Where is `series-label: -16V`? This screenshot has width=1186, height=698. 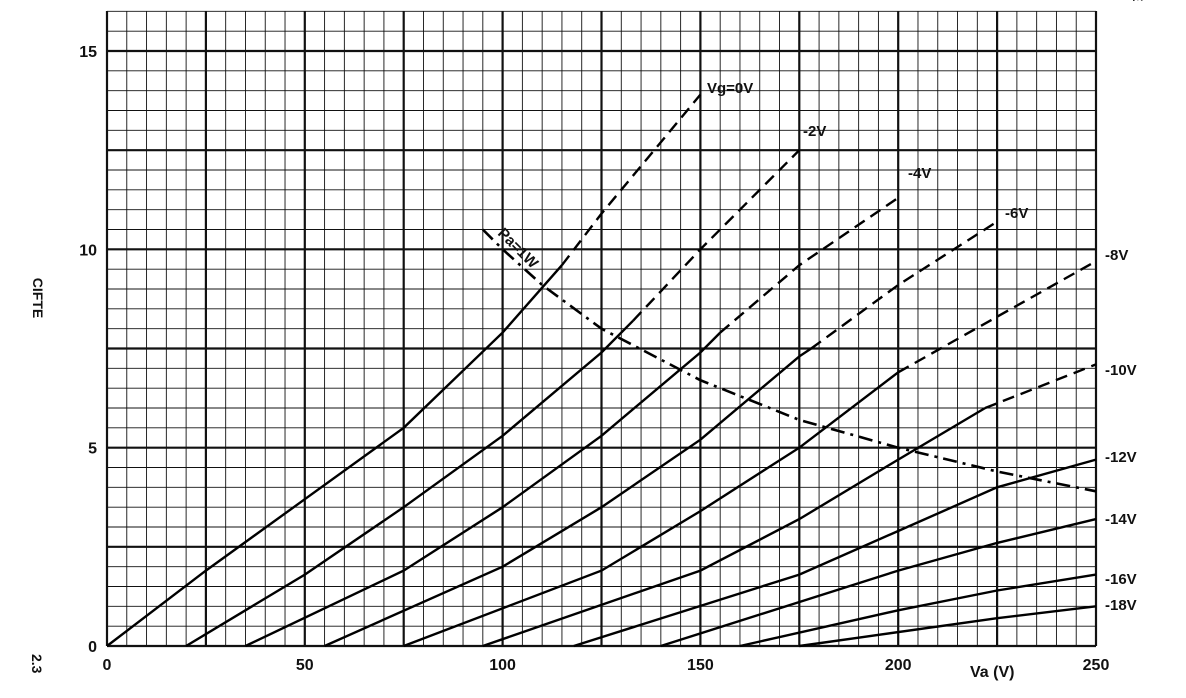
series-label: -16V is located at coordinates (1121, 579).